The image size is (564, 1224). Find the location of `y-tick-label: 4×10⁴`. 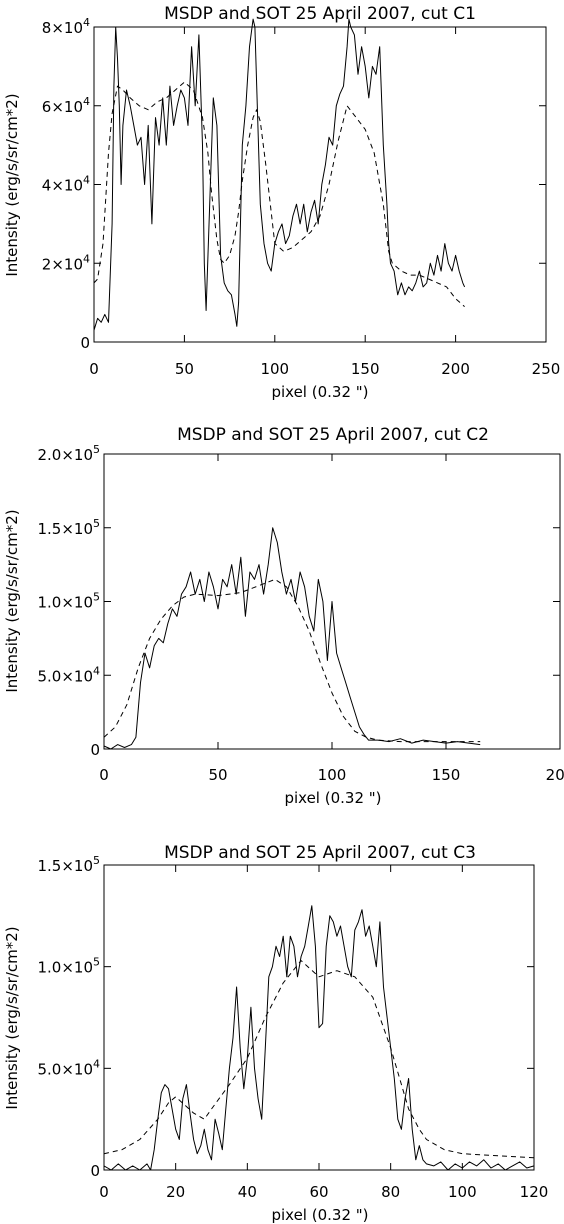

y-tick-label: 4×10⁴ is located at coordinates (66, 184).